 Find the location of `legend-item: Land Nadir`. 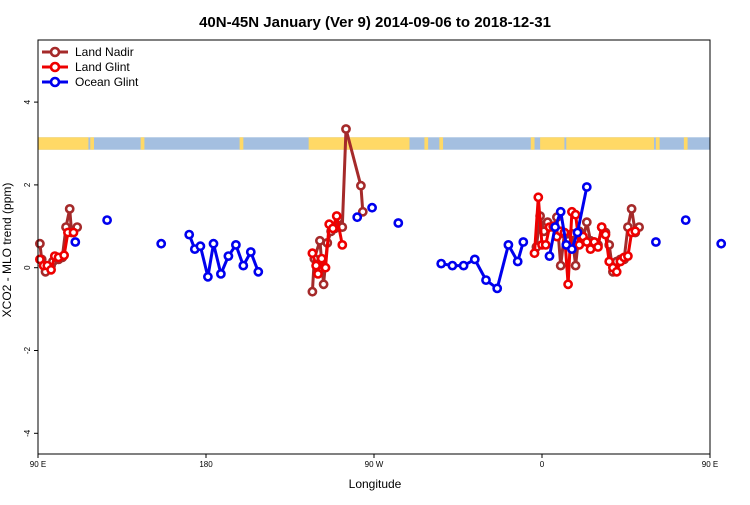

legend-item: Land Nadir is located at coordinates (88, 52).